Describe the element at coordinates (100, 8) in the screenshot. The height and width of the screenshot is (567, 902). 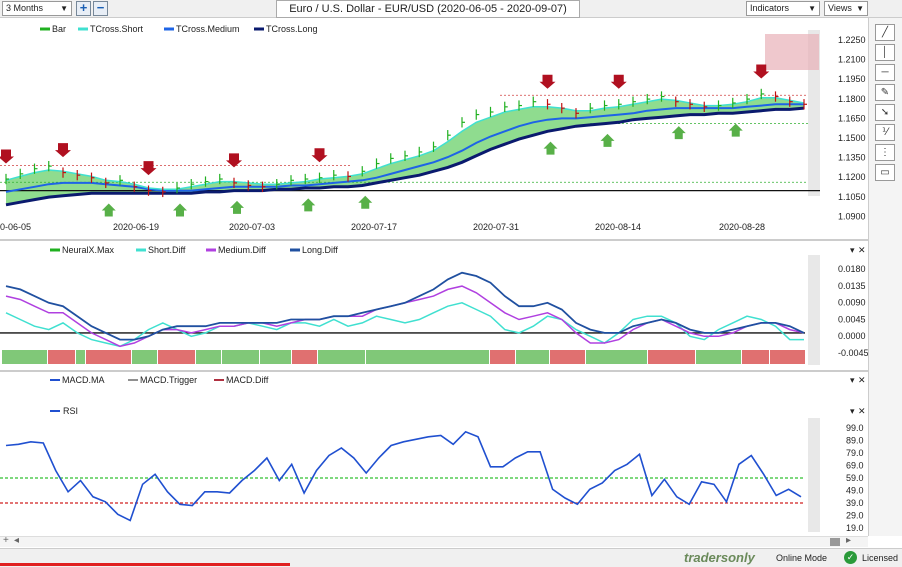
I see `zoom-out-button: −` at that location.